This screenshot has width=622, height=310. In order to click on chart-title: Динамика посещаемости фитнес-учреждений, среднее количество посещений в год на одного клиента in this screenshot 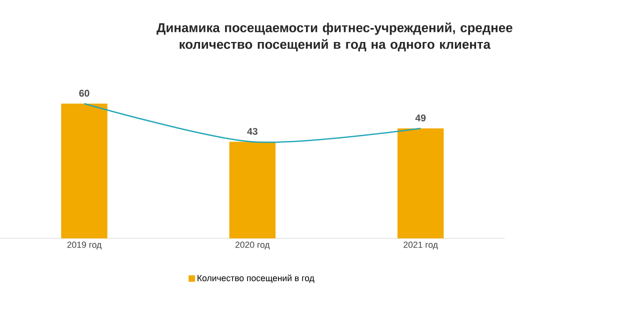, I will do `click(334, 37)`.